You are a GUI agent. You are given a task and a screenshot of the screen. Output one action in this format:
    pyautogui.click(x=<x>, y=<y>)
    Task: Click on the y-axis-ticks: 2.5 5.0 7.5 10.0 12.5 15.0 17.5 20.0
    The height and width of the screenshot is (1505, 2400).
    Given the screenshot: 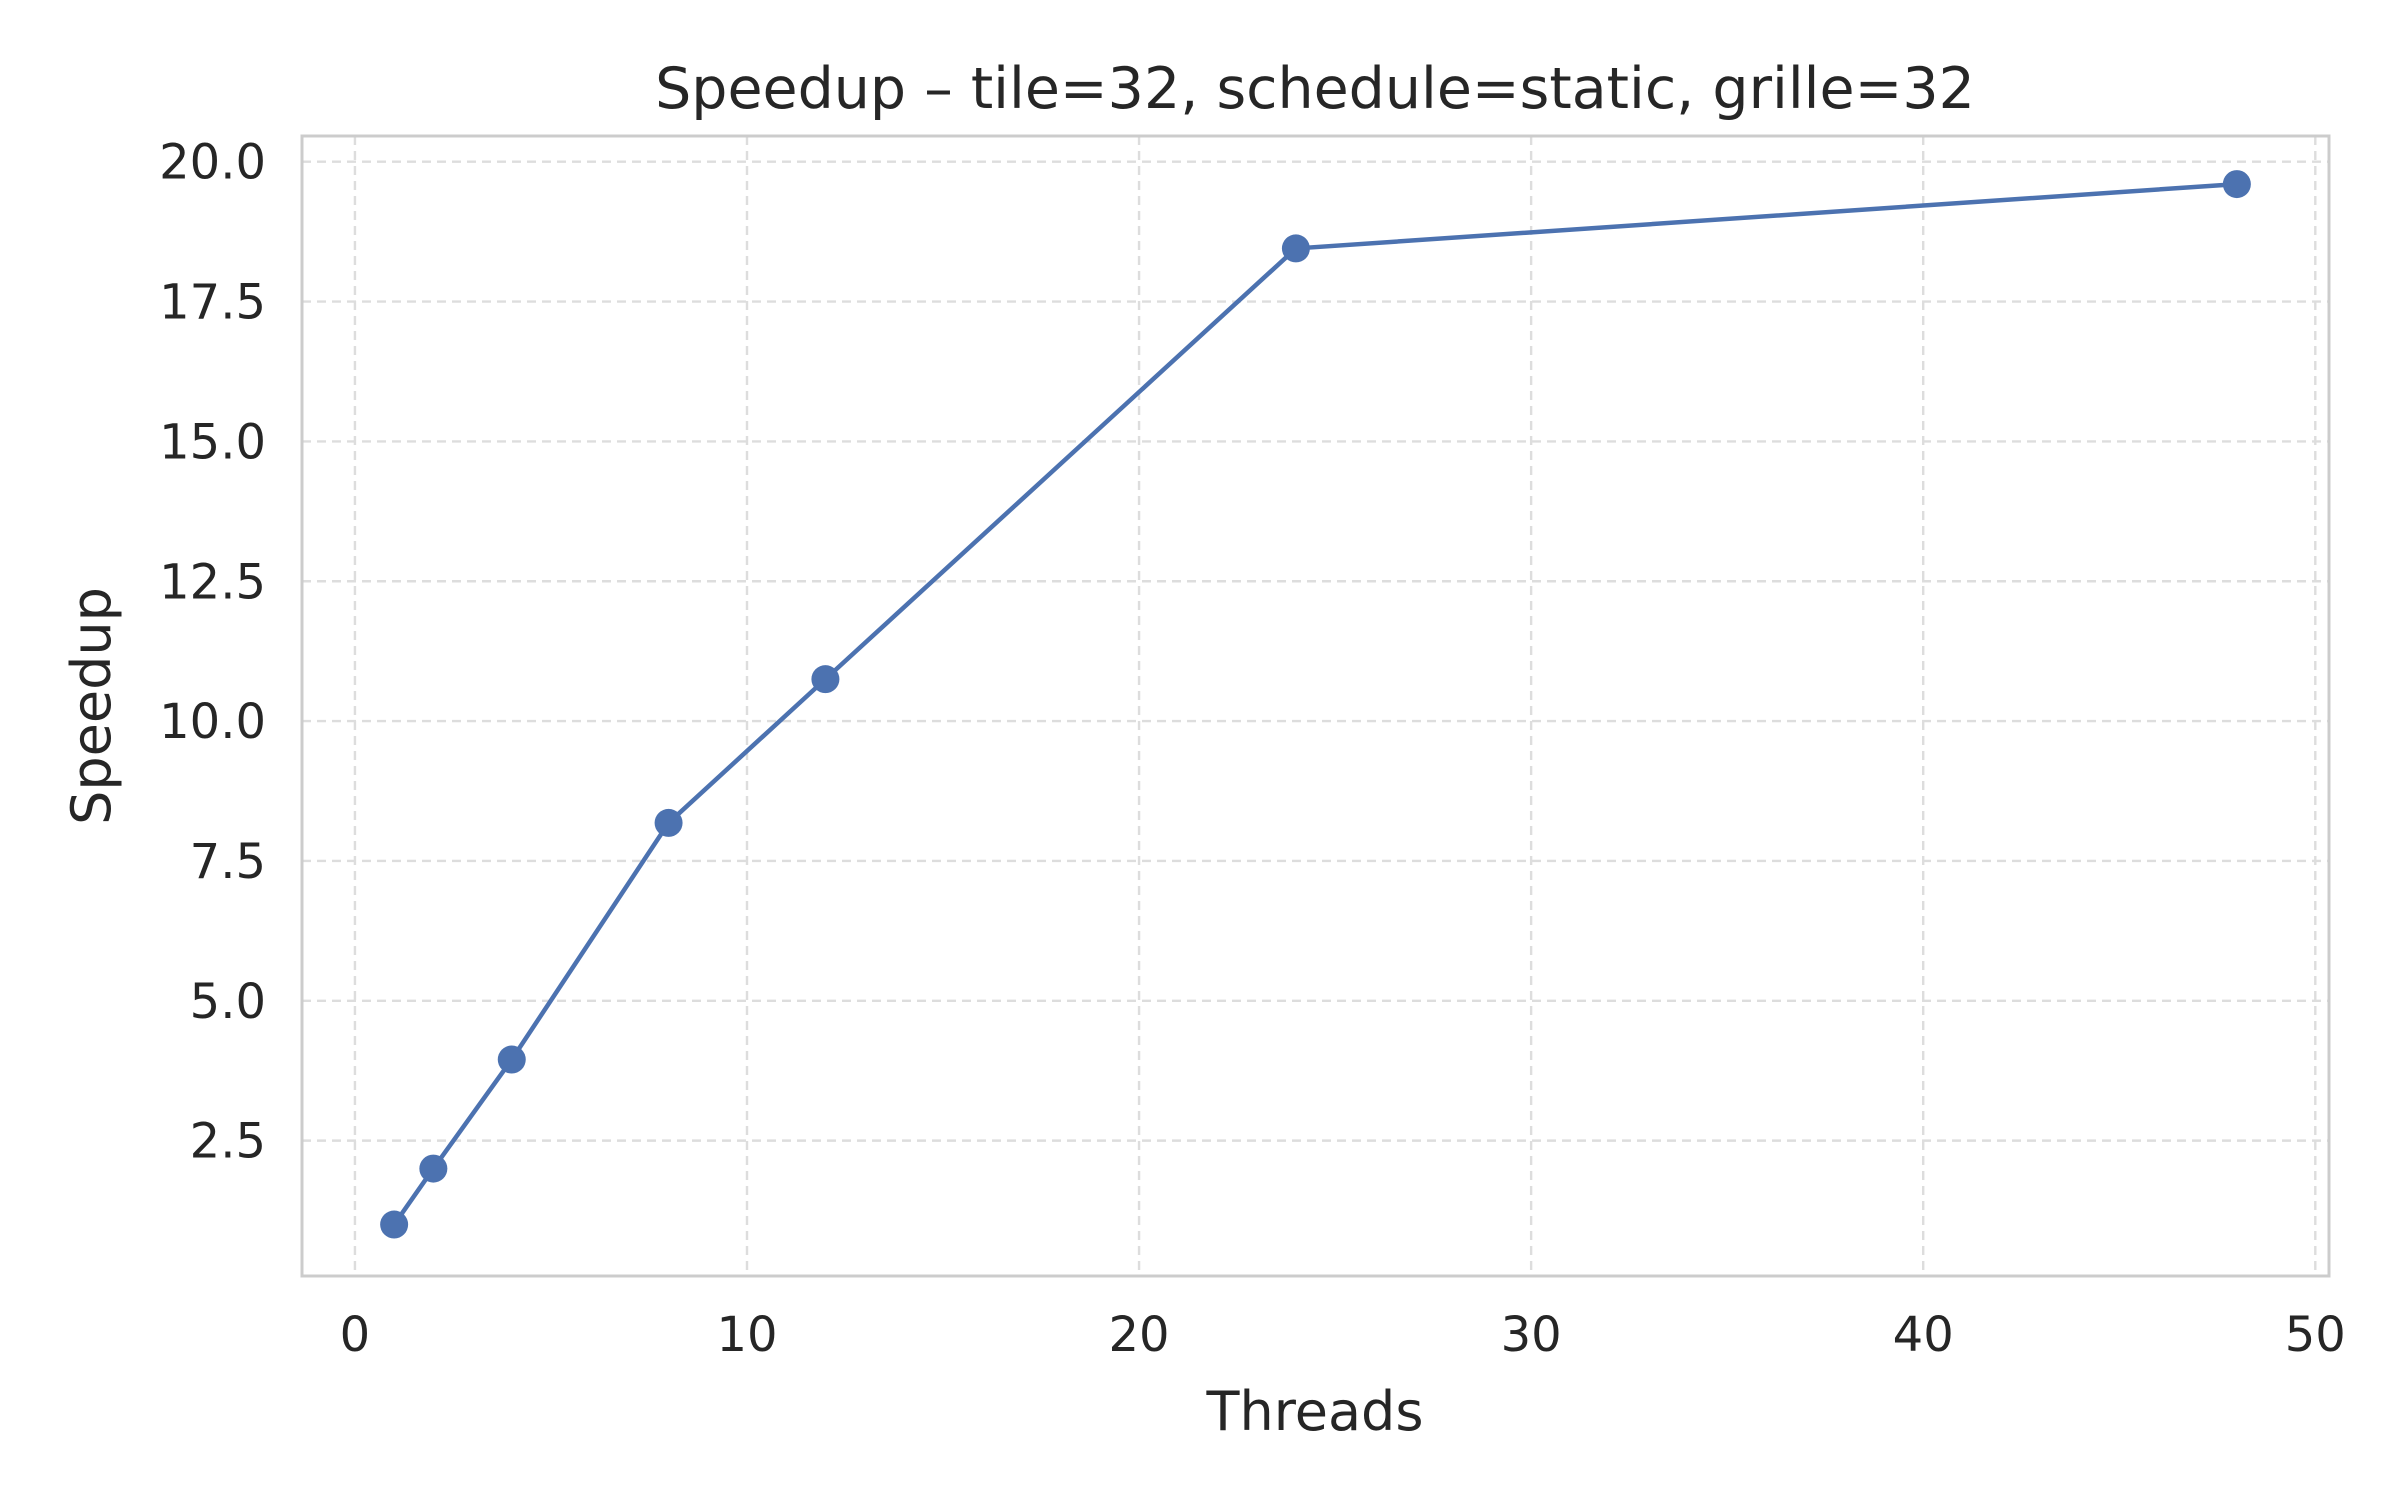 What is the action you would take?
    pyautogui.click(x=212, y=652)
    